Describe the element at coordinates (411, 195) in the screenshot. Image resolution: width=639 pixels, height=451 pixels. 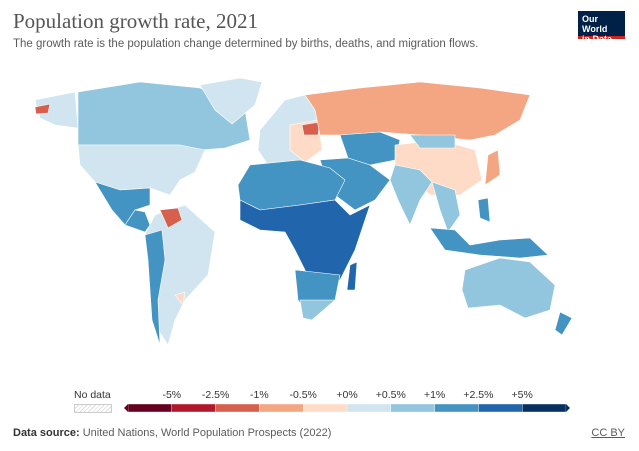
I see `country-india` at that location.